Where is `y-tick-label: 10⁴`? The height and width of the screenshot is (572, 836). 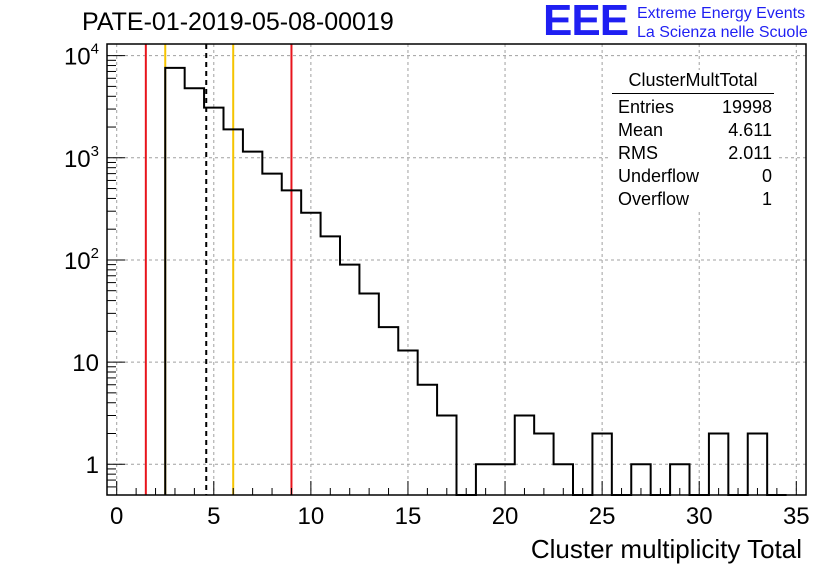
y-tick-label: 10⁴ is located at coordinates (81, 56).